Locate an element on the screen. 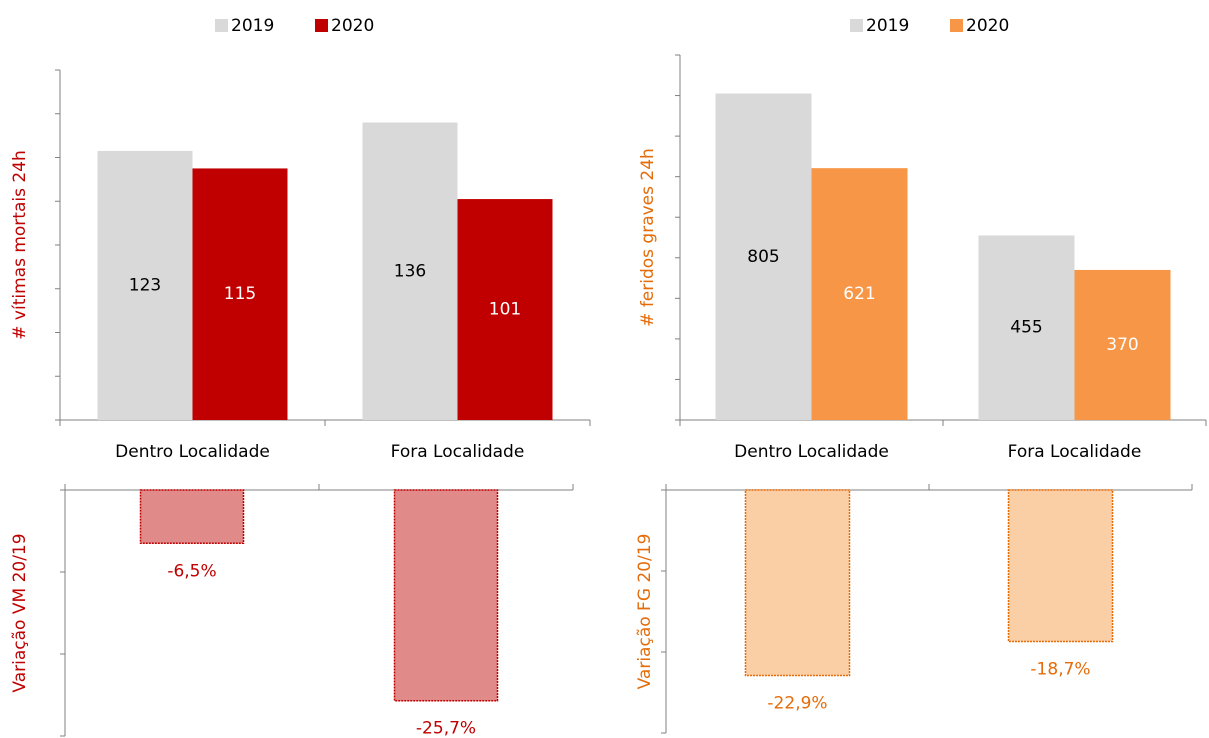 The height and width of the screenshot is (738, 1209). y-axis-label: Variação VM 20/19 is located at coordinates (20, 612).